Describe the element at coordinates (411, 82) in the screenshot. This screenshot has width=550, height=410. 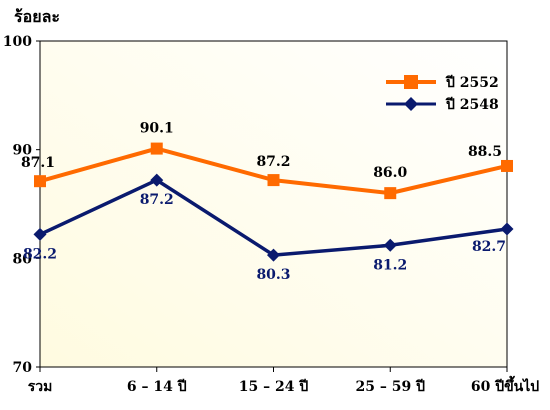
I see `legend-marker-square` at that location.